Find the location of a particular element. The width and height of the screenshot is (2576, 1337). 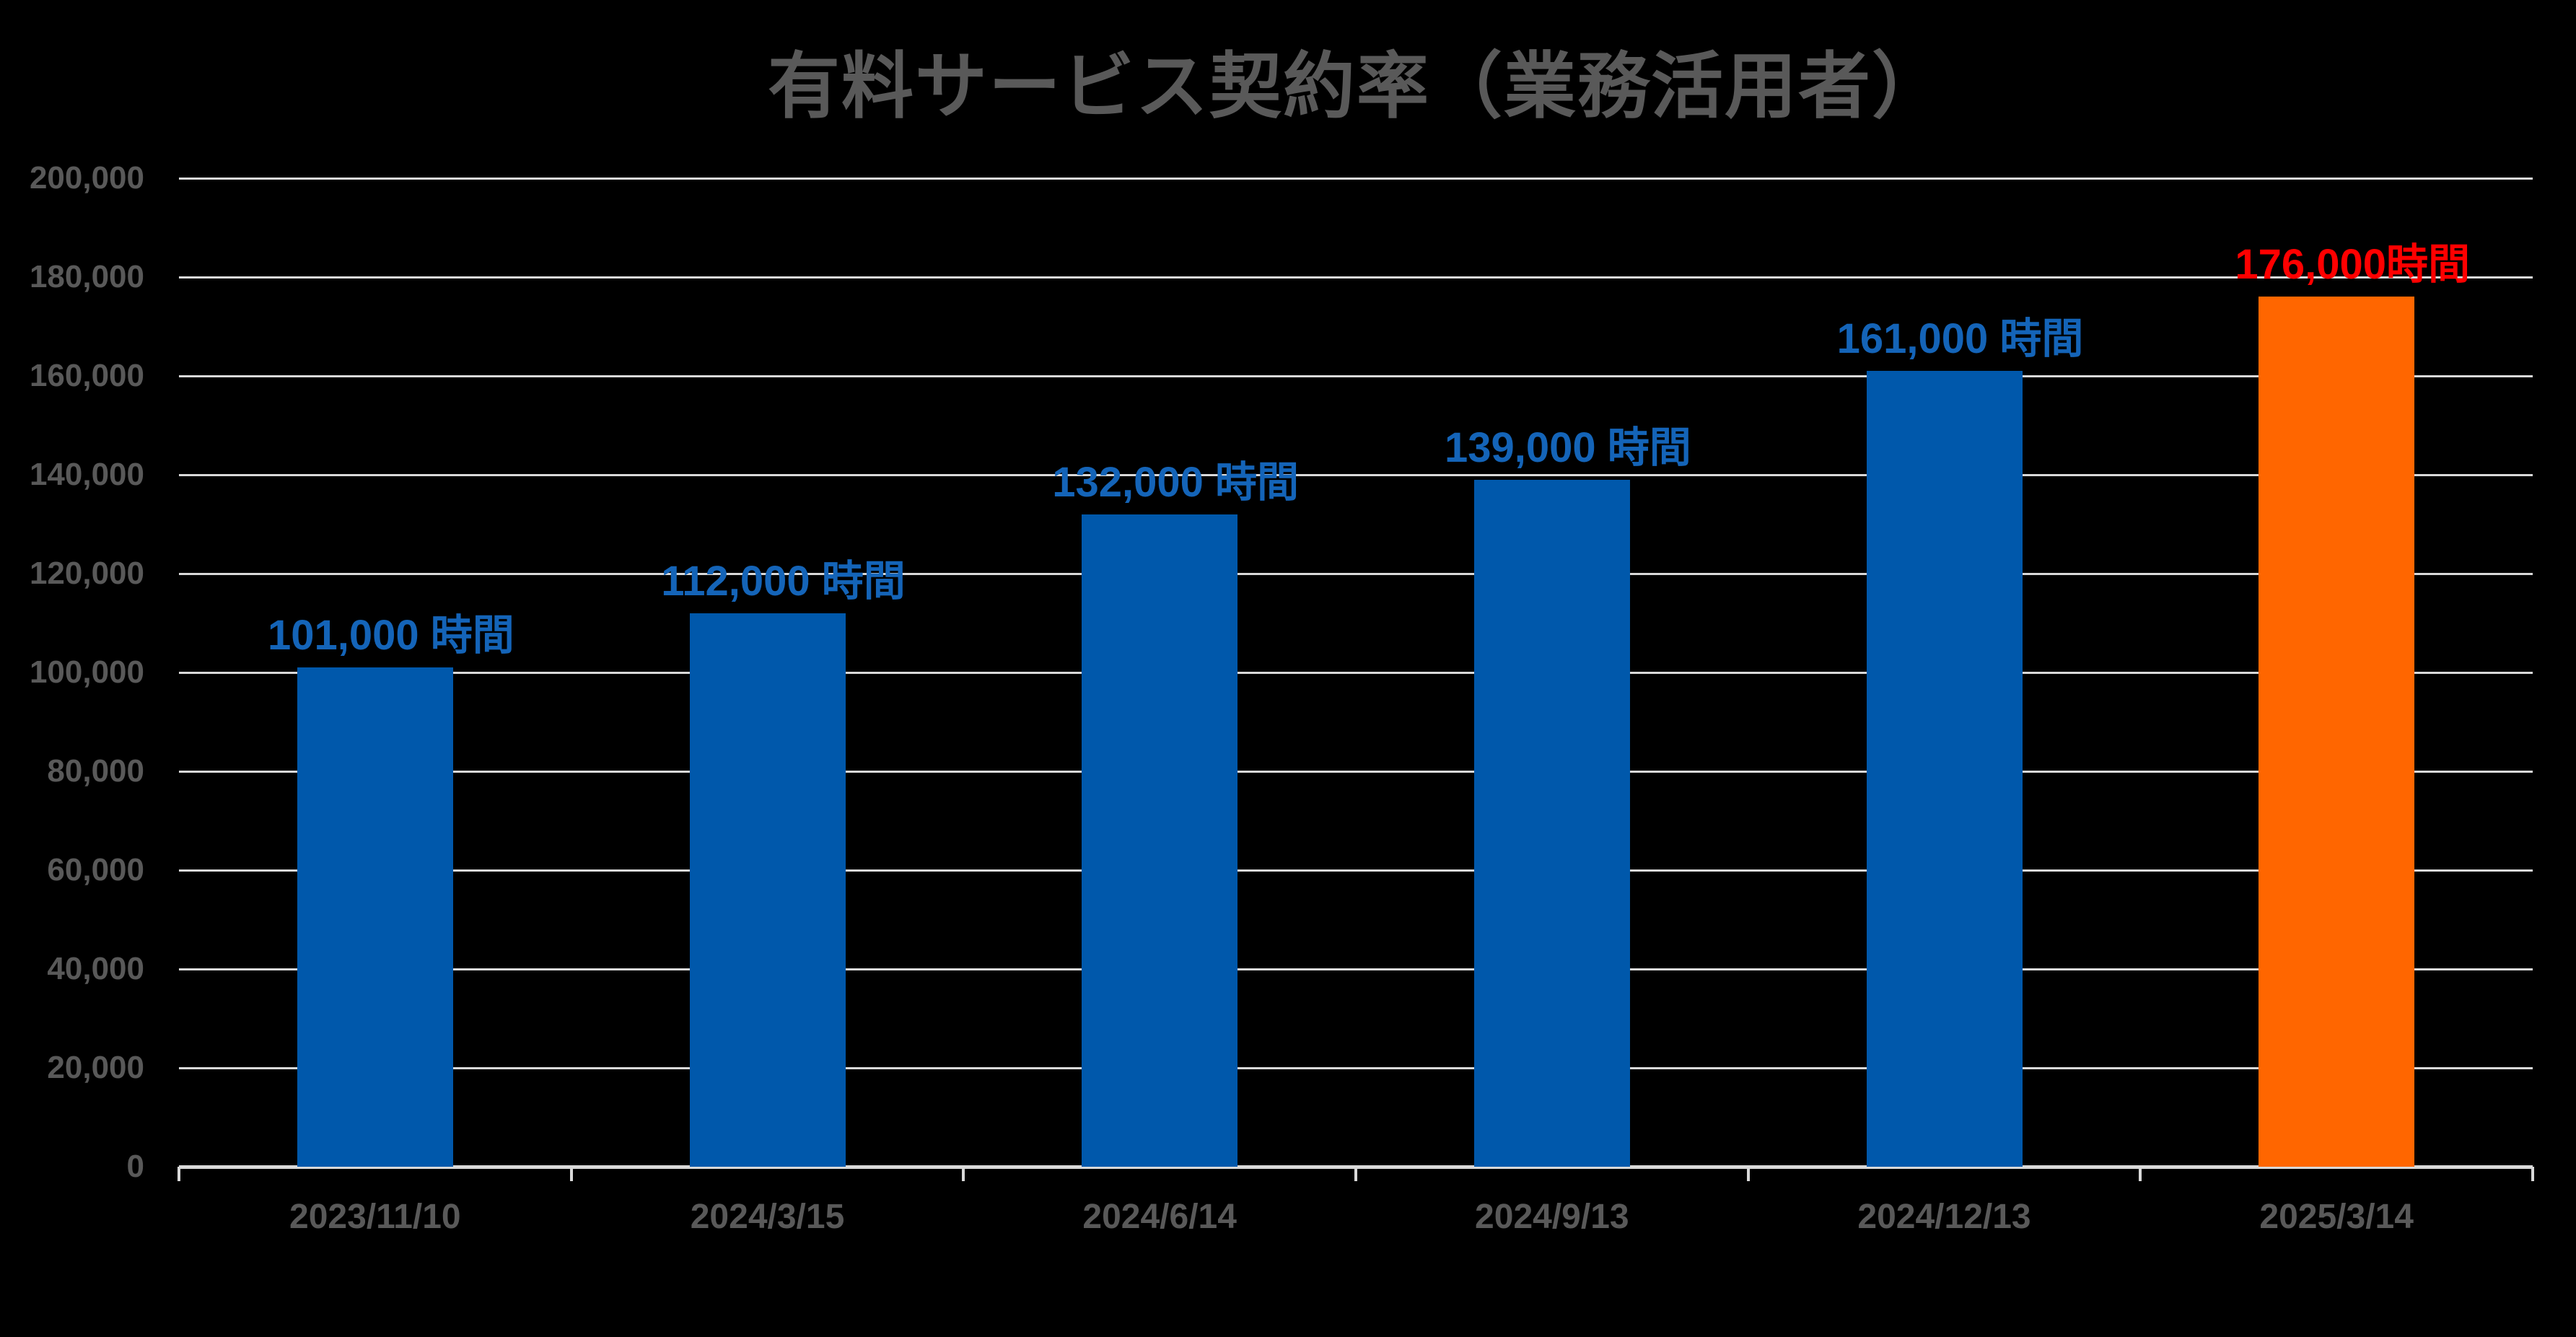

bar-value-label: 176,000時間 is located at coordinates (2352, 265).